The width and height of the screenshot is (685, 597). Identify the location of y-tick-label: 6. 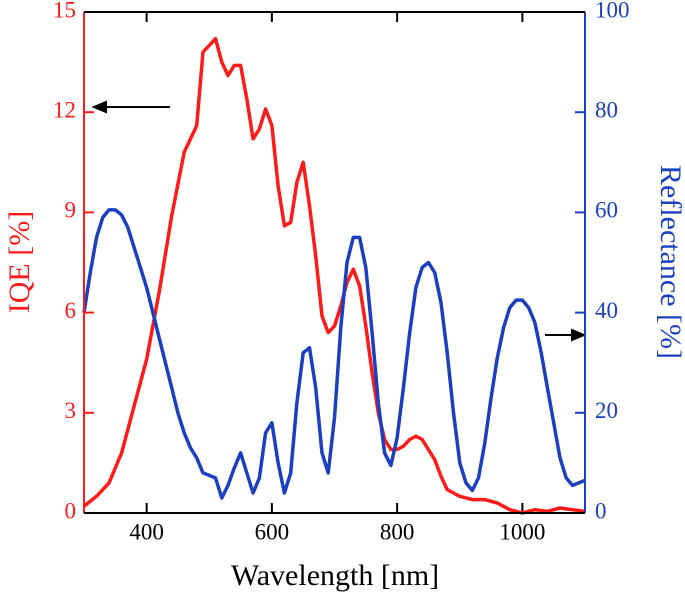
(71, 310).